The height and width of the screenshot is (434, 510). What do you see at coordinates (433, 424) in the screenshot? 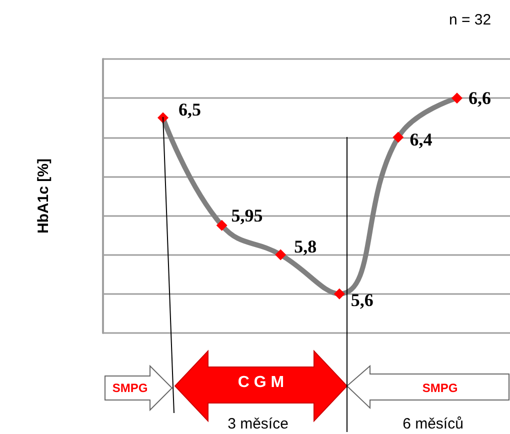
I see `text: 6 měsíců` at bounding box center [433, 424].